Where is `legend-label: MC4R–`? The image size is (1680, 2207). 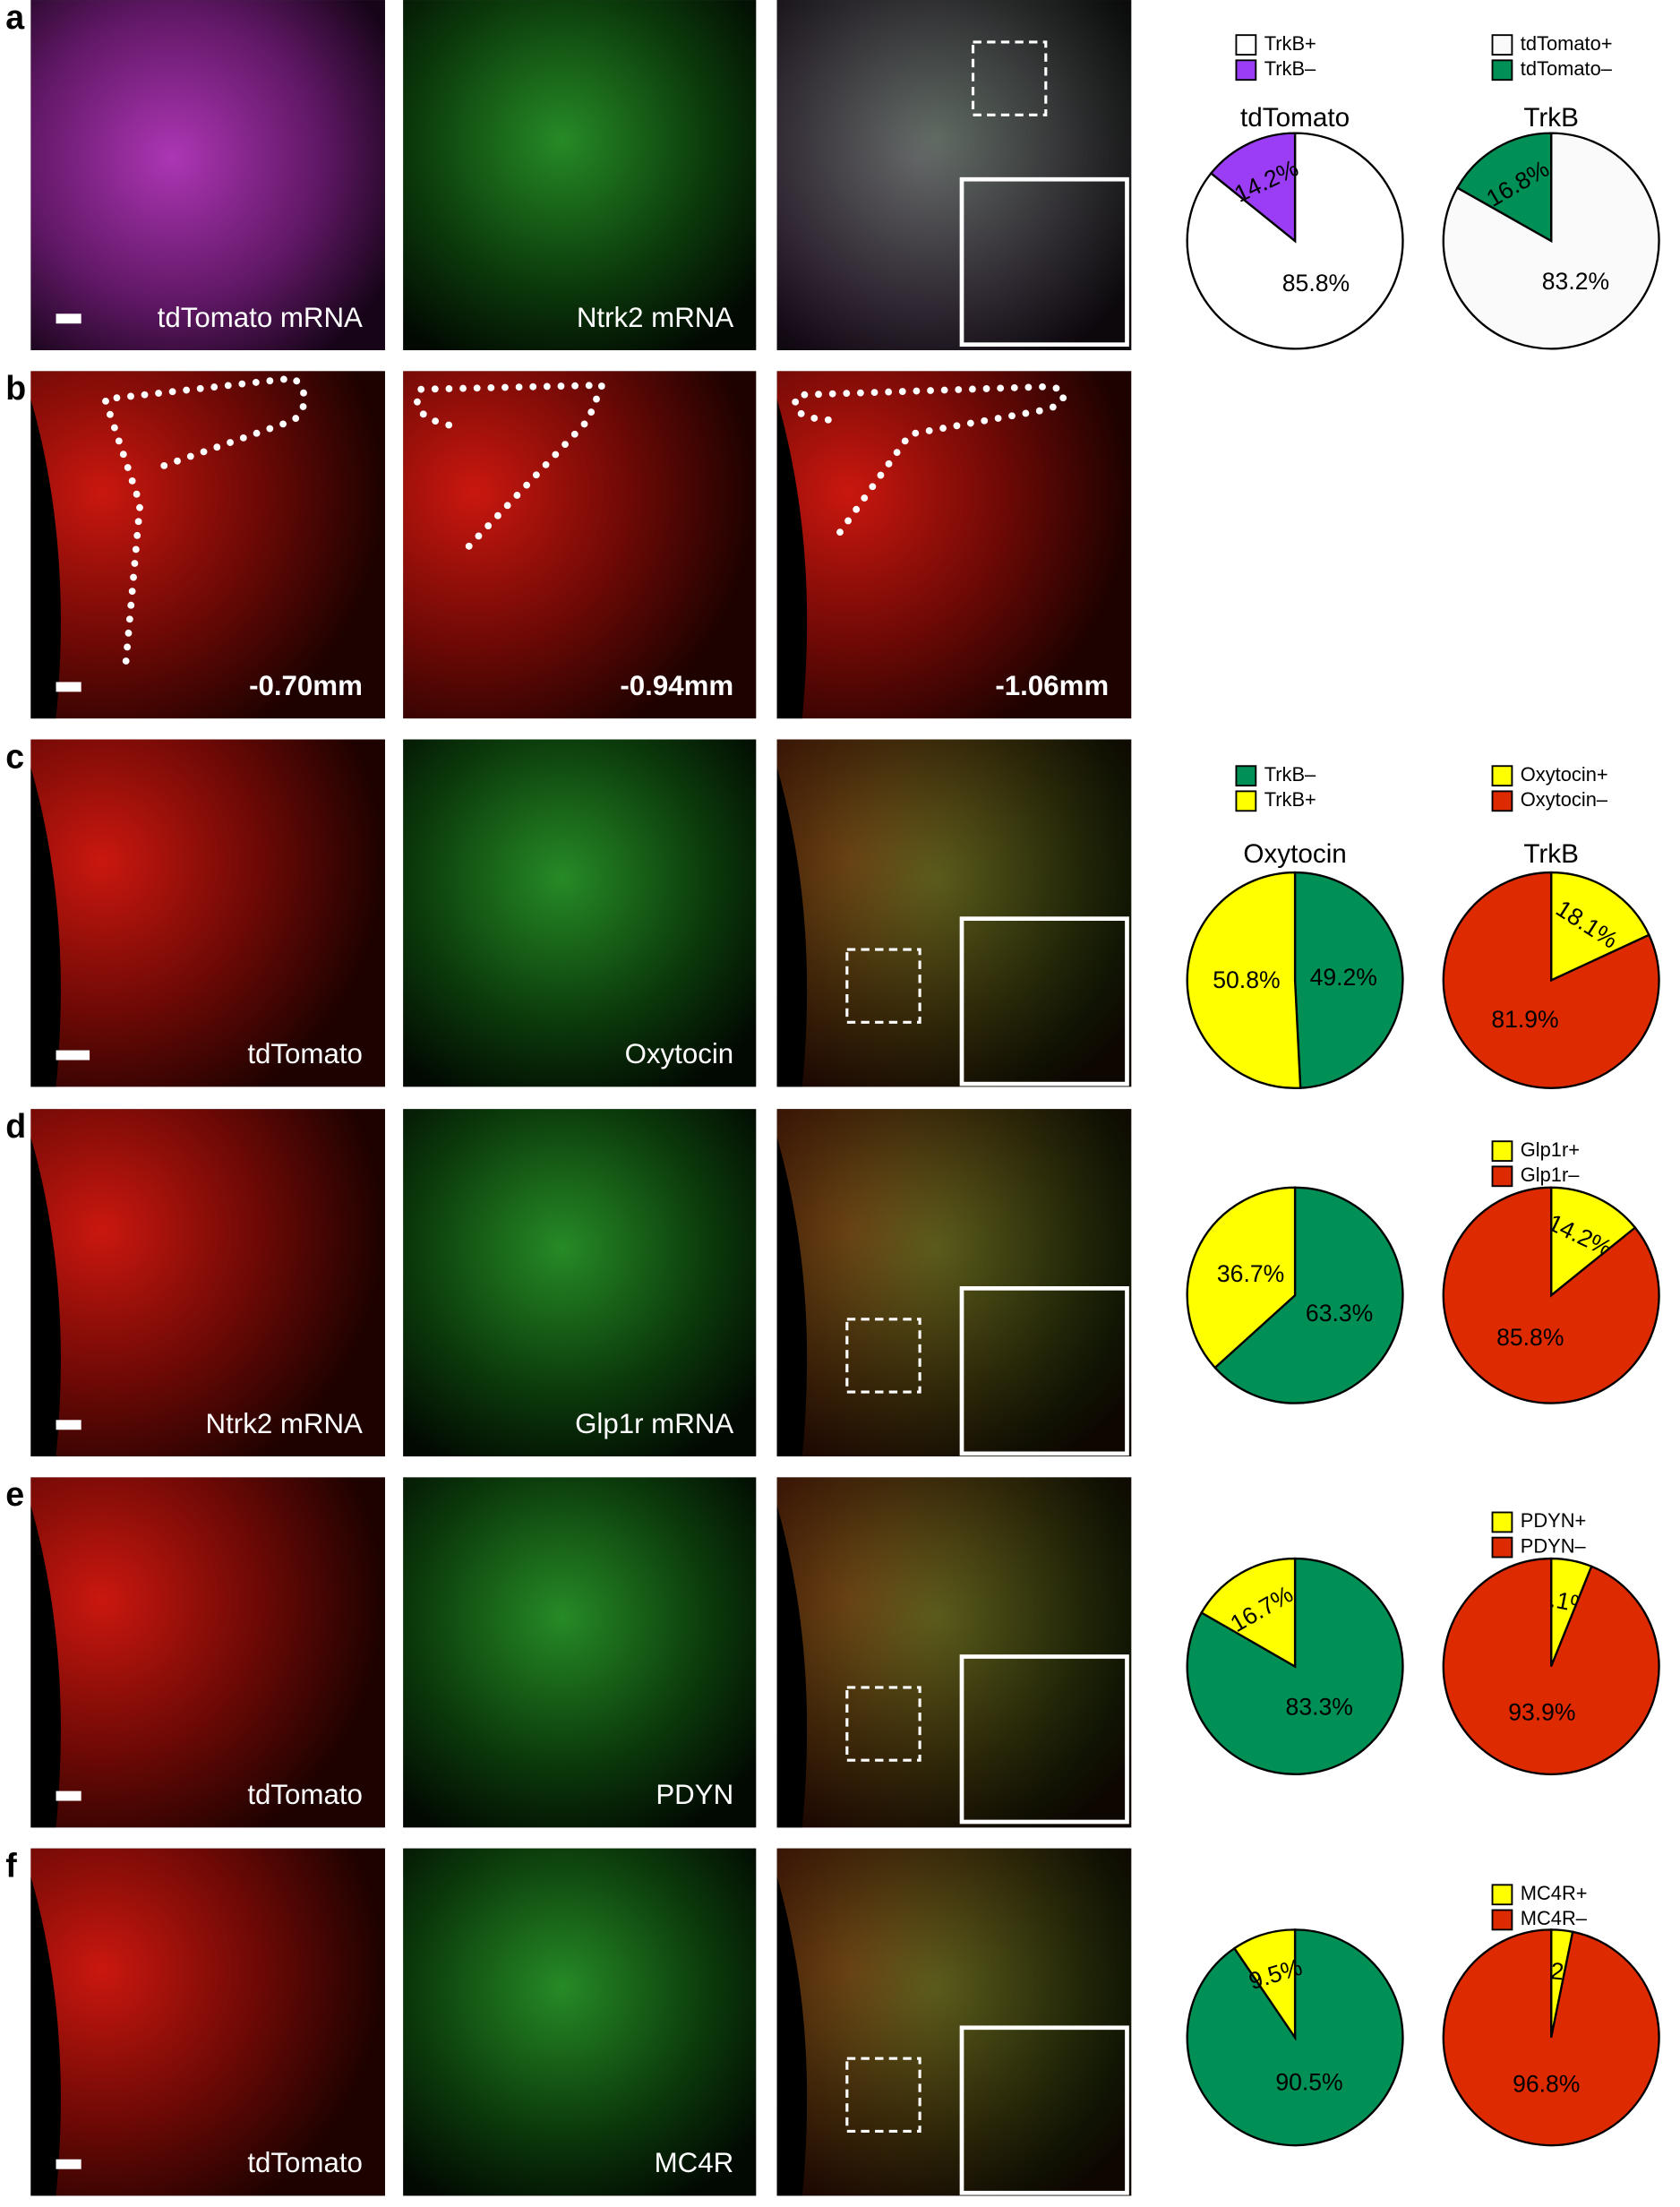
legend-label: MC4R– is located at coordinates (1554, 1918).